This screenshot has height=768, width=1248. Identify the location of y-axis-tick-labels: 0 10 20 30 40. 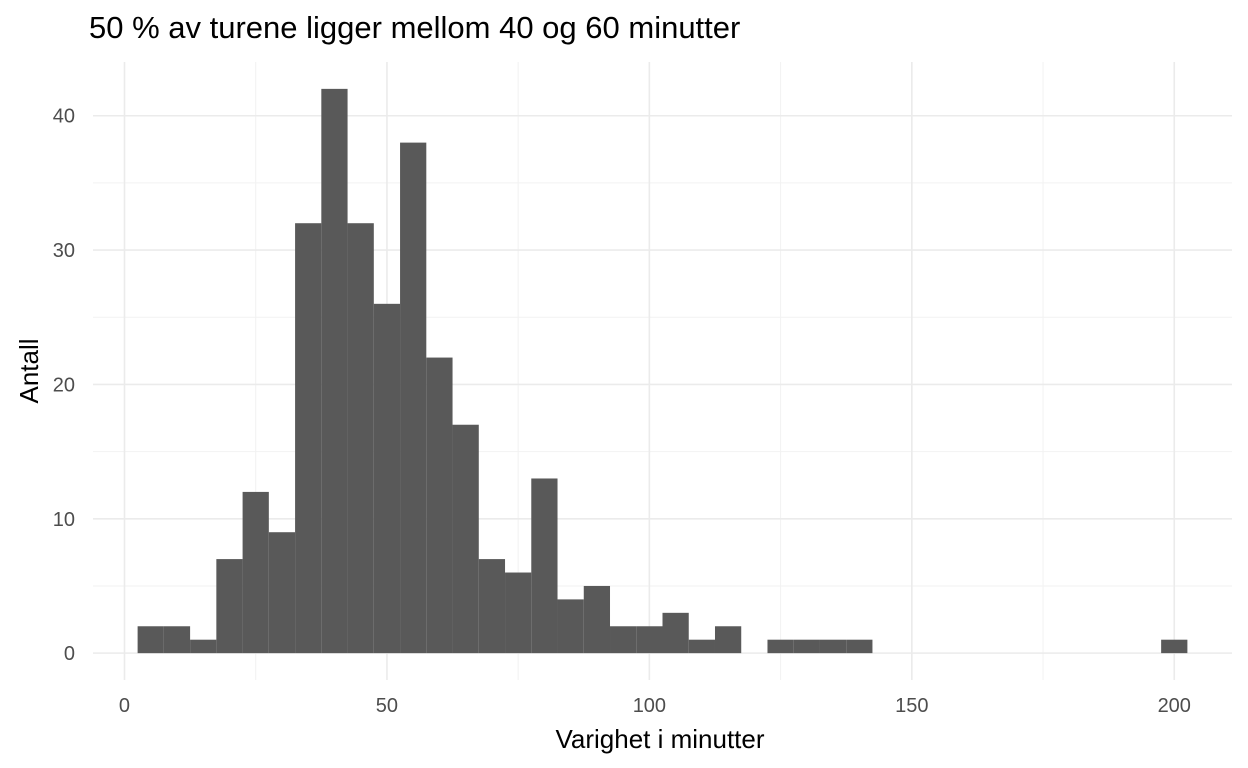
(64, 385).